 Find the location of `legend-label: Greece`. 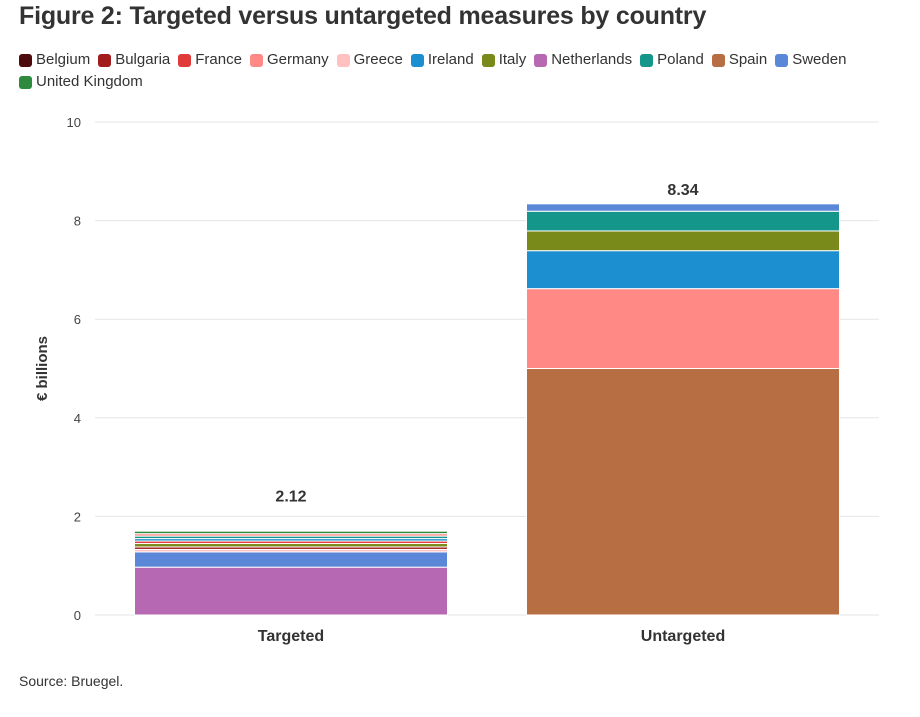

legend-label: Greece is located at coordinates (378, 59).